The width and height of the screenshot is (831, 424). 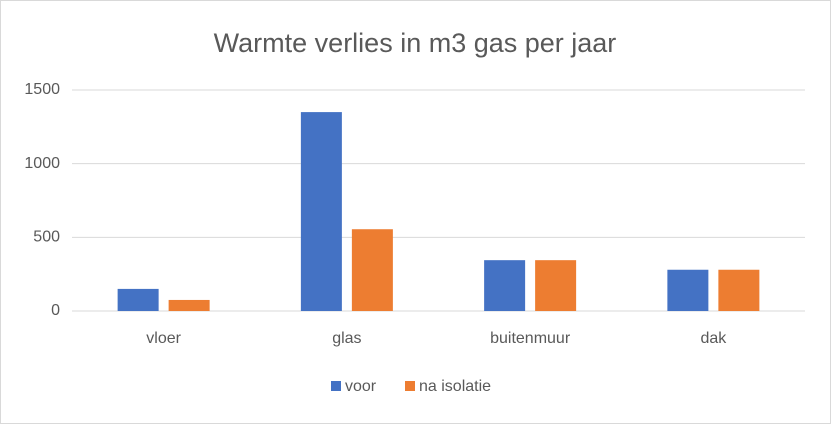 What do you see at coordinates (42, 89) in the screenshot?
I see `y-tick-label: 1500` at bounding box center [42, 89].